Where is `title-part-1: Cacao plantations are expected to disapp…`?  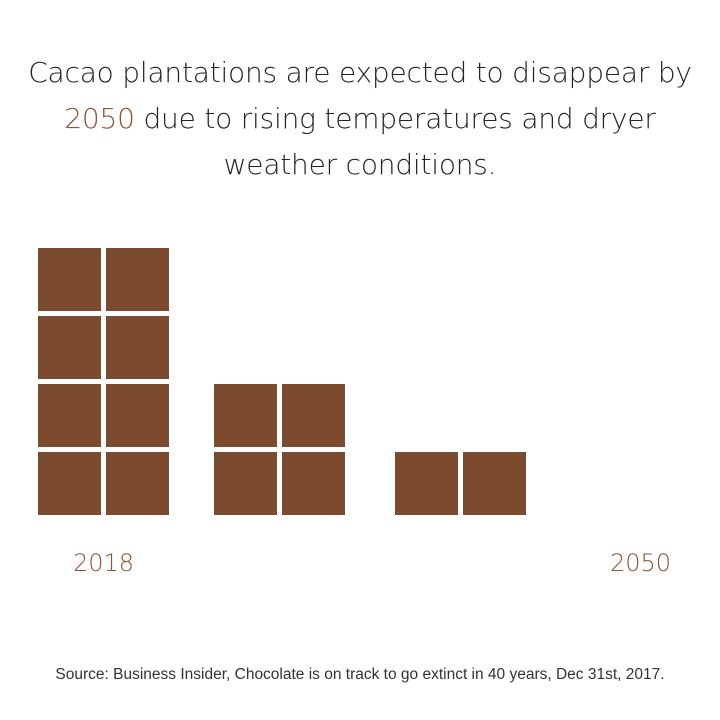
title-part-1: Cacao plantations are expected to disapp… is located at coordinates (360, 72).